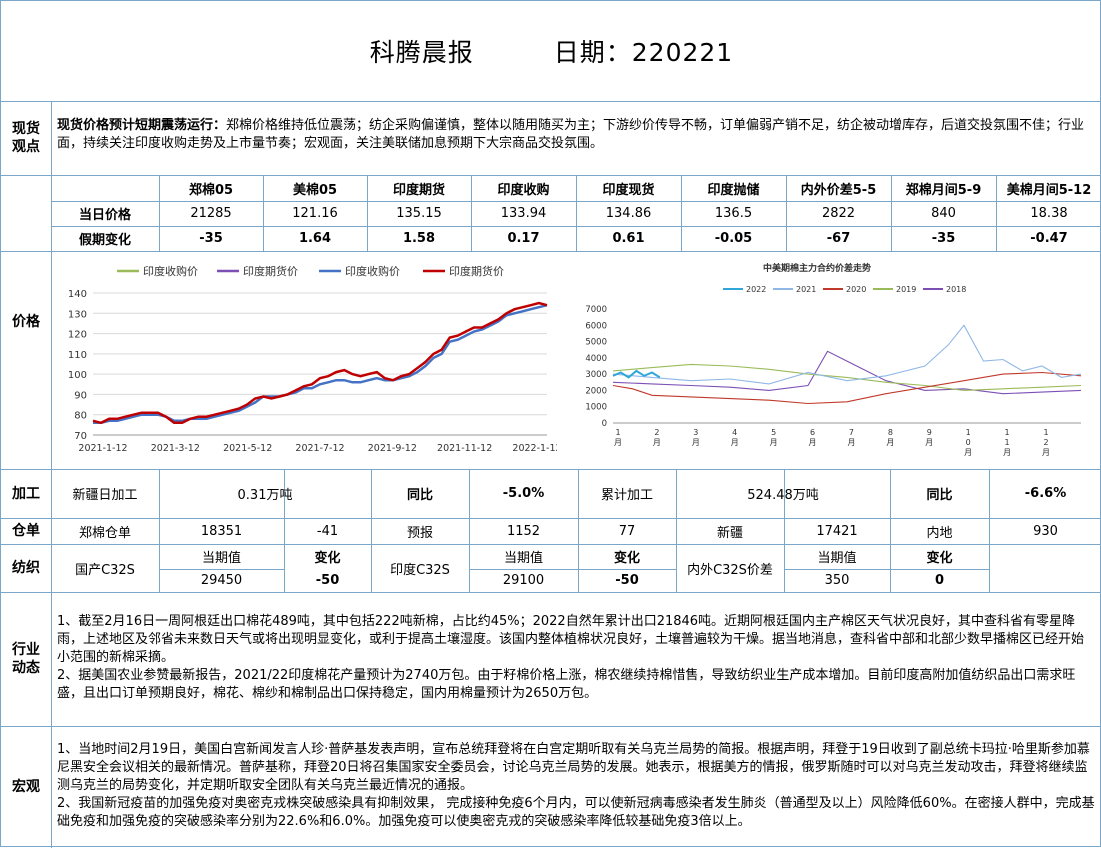 Image resolution: width=1101 pixels, height=848 pixels. I want to click on zce-warrant-label: 郑棉仓单, so click(104, 533).